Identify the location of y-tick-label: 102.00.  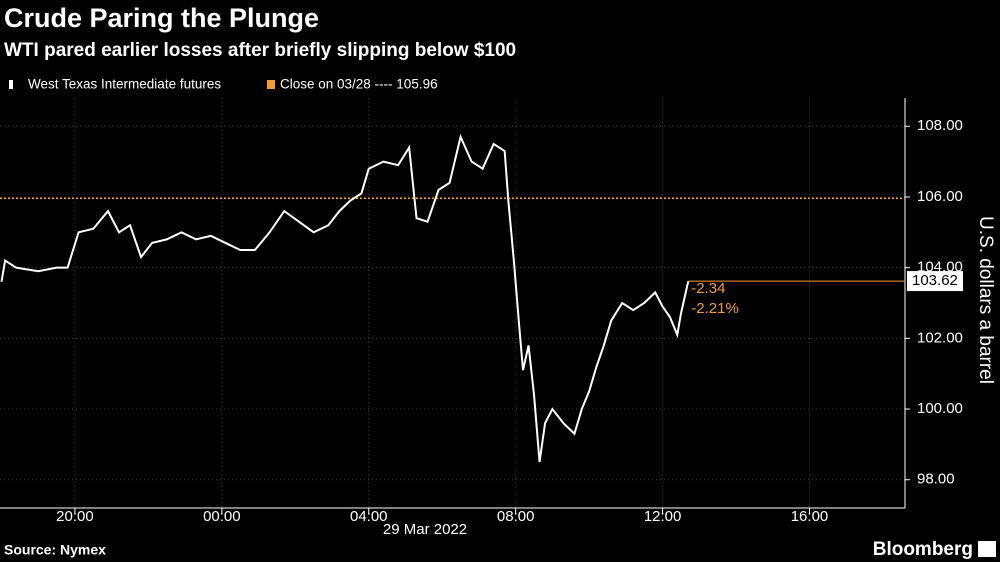
(940, 337).